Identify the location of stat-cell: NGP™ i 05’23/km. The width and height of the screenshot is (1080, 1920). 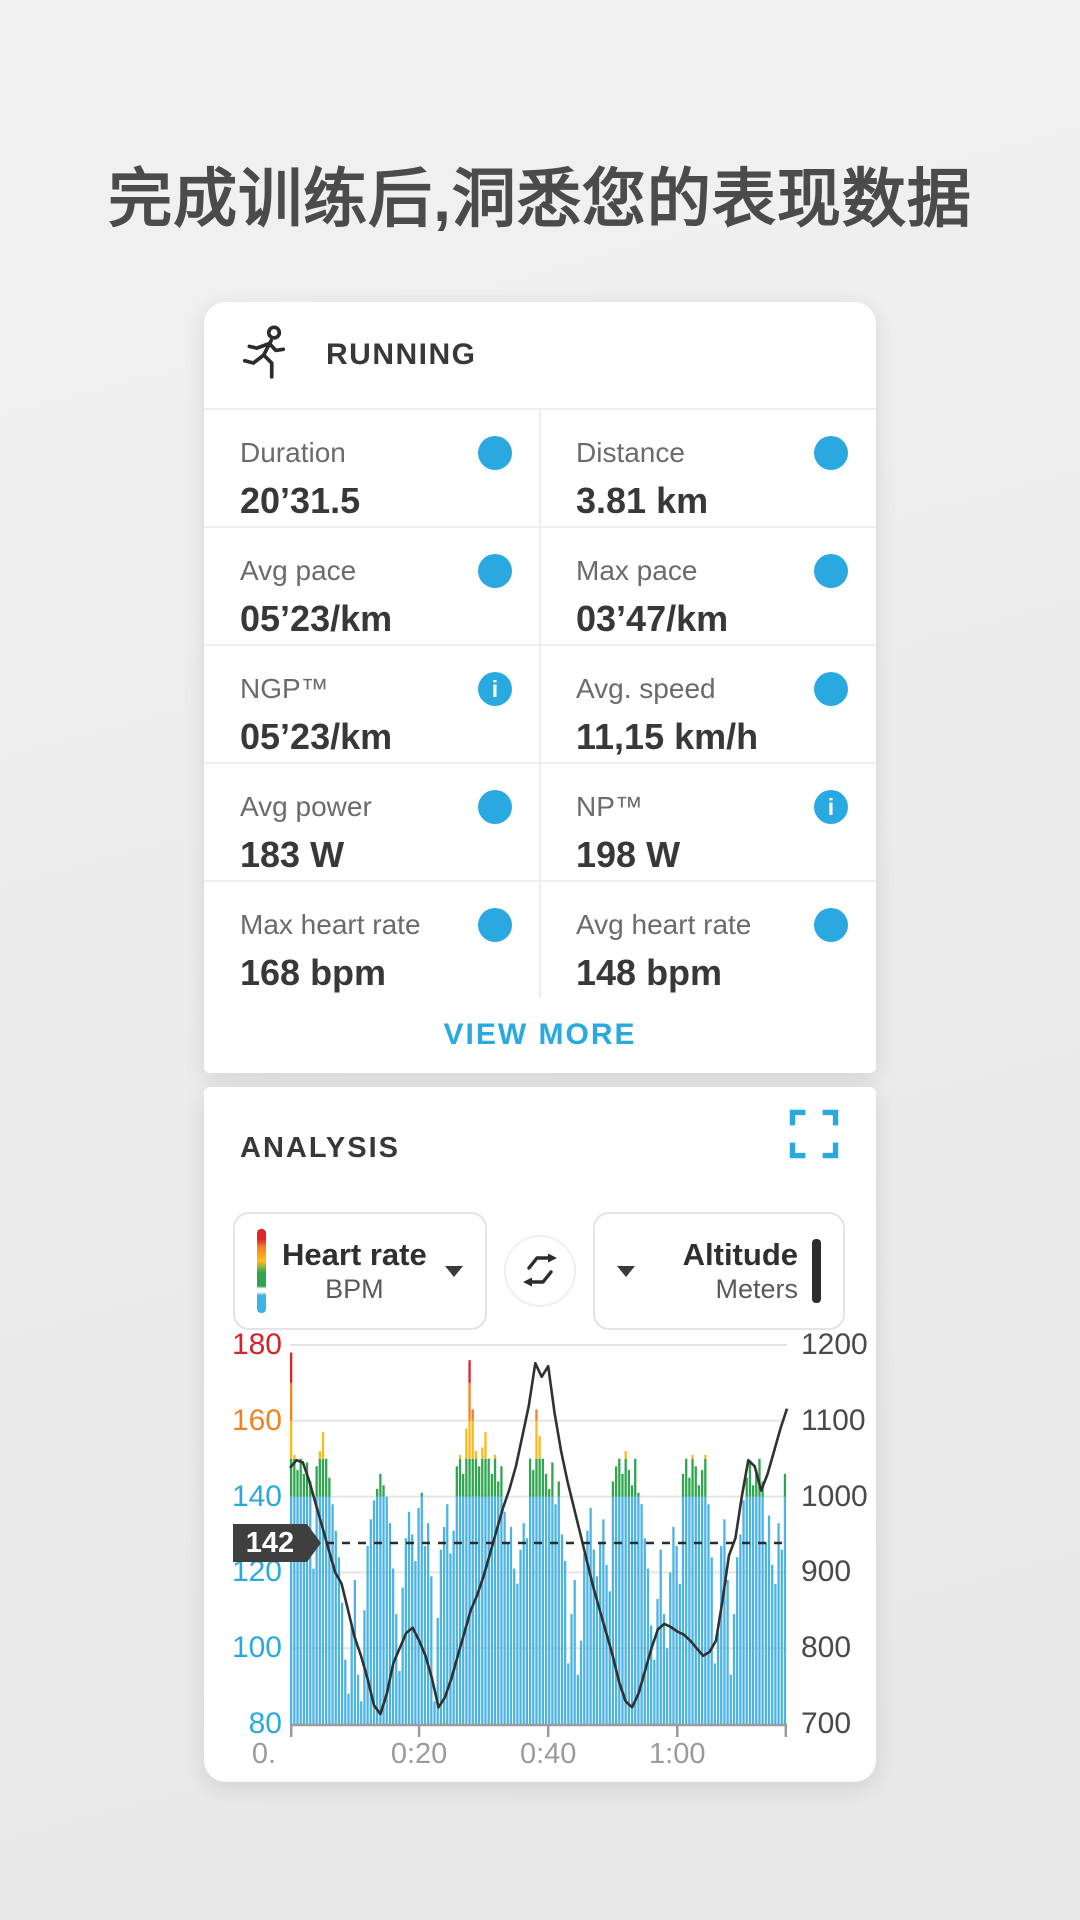
(372, 703).